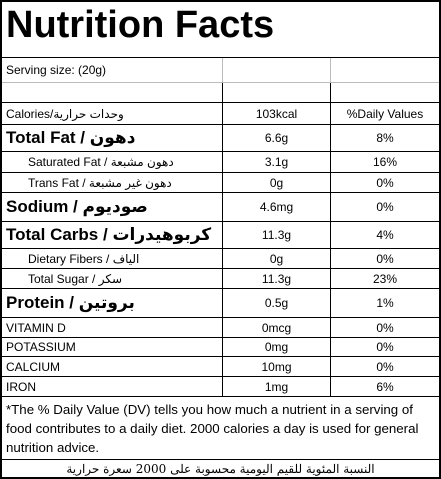 This screenshot has width=441, height=479. Describe the element at coordinates (276, 366) in the screenshot. I see `amount: 10mg` at that location.